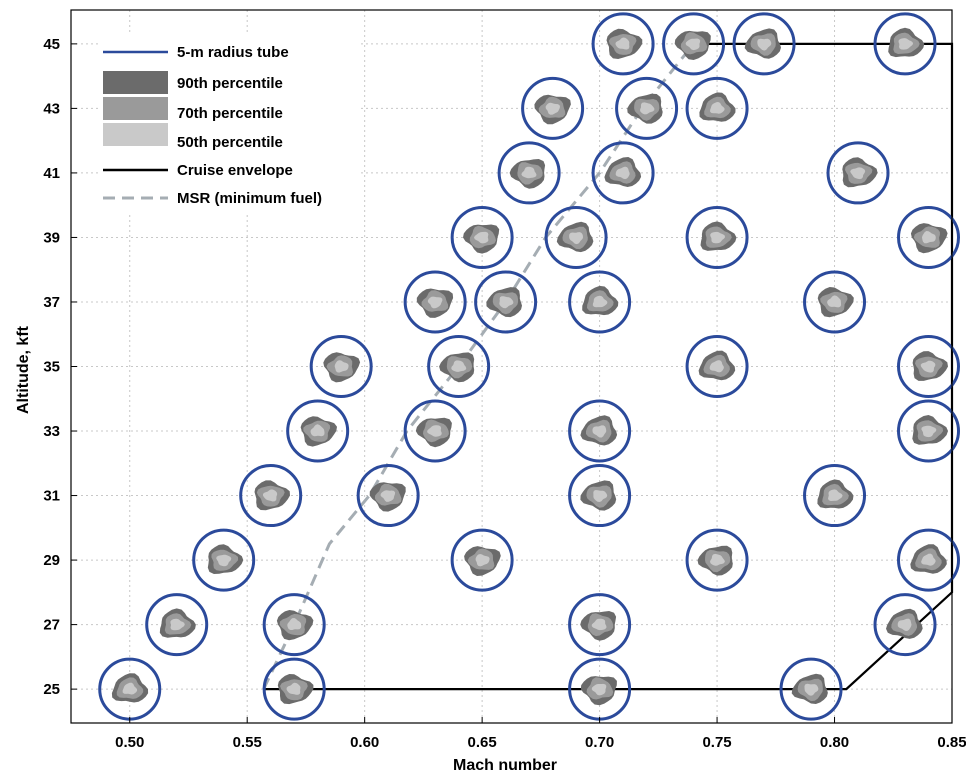  Describe the element at coordinates (230, 142) in the screenshot. I see `legend-p50-label: 50th percentile` at that location.